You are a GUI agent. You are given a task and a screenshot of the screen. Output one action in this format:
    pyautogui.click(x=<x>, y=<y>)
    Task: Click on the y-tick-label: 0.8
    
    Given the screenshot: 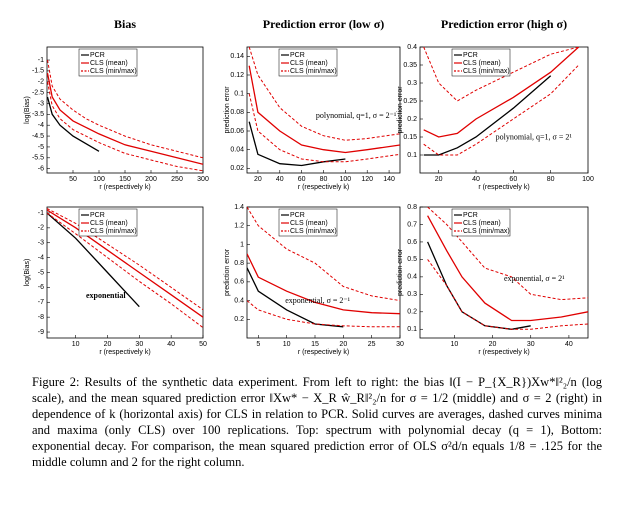 What is the action you would take?
    pyautogui.click(x=412, y=207)
    